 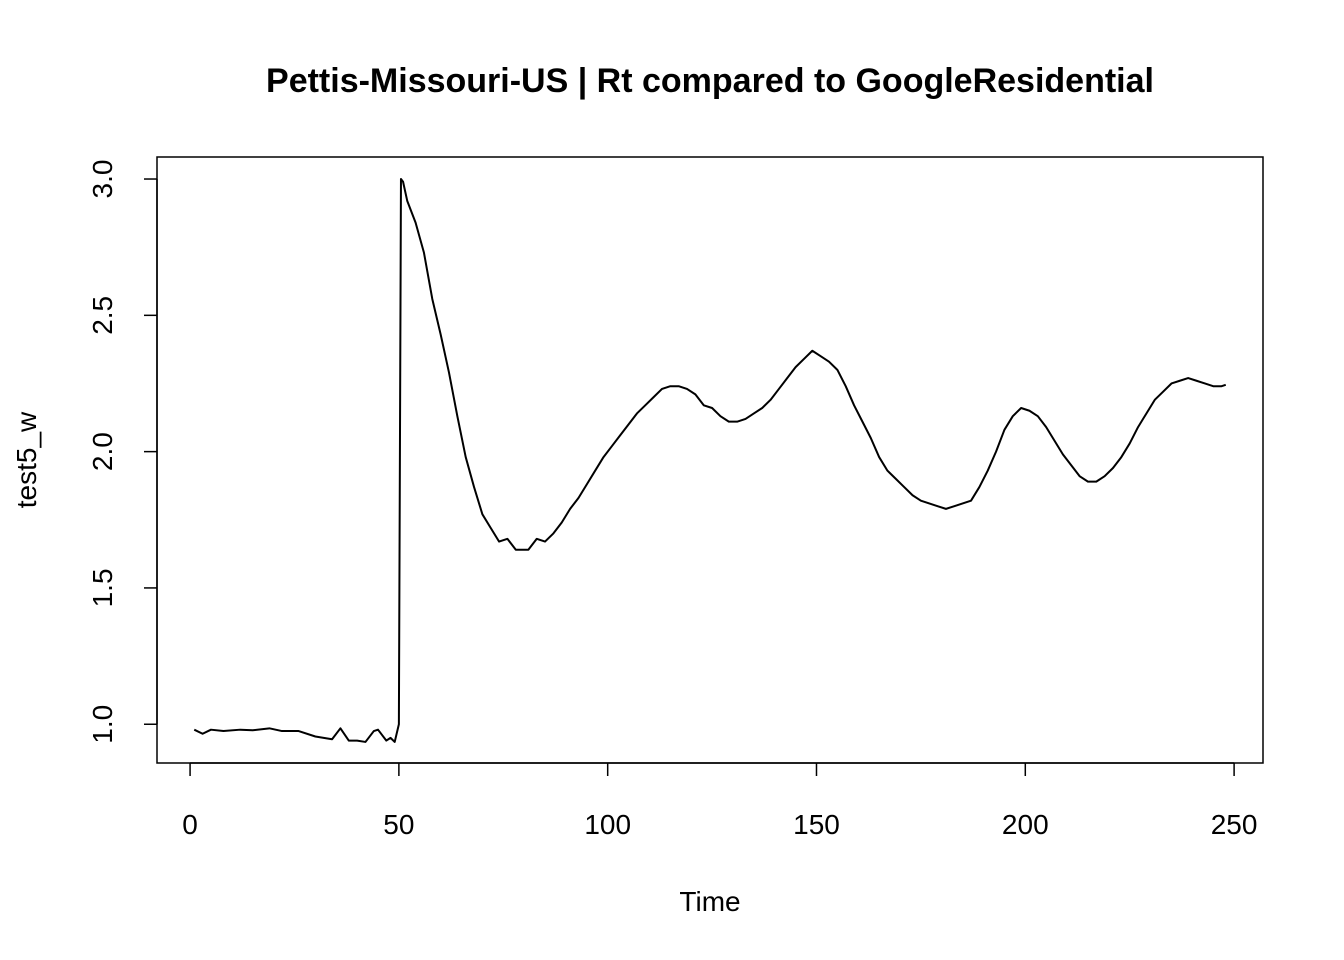 What do you see at coordinates (102, 315) in the screenshot?
I see `y-tick-label: 2.5` at bounding box center [102, 315].